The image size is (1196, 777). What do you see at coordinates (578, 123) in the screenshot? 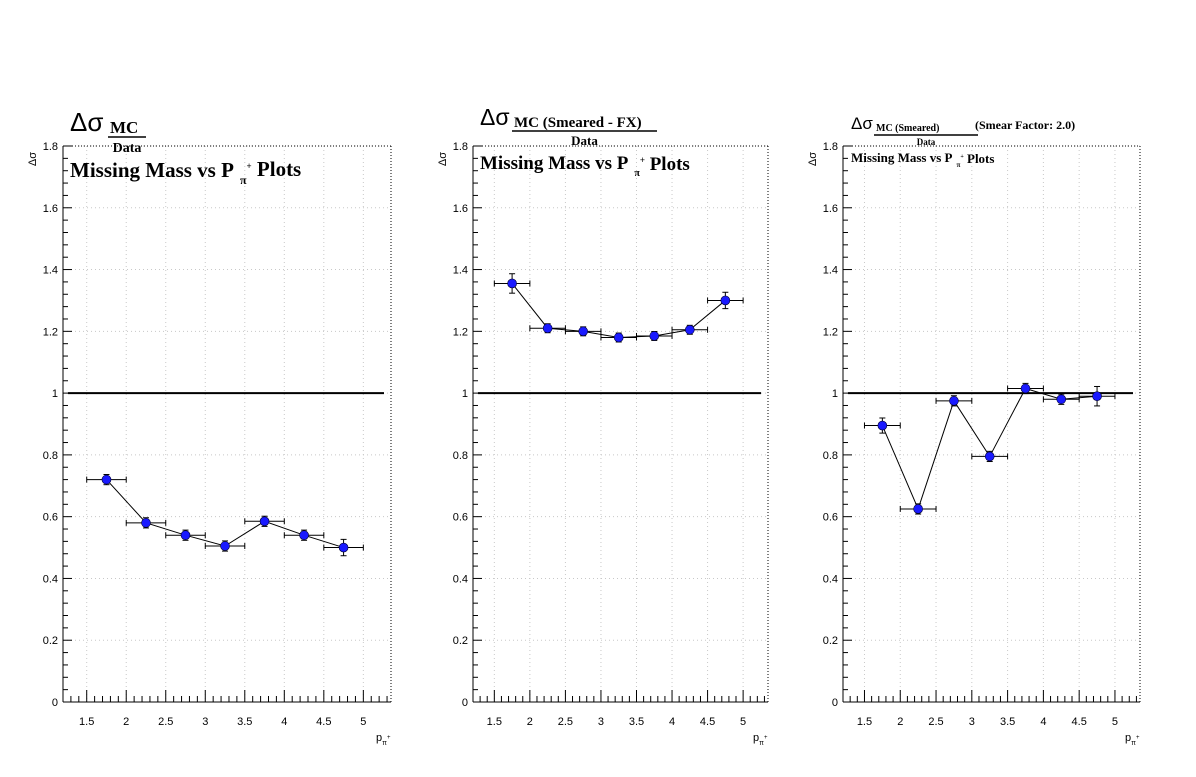
I see `title-numerator: MC (Smeared - FX)` at bounding box center [578, 123].